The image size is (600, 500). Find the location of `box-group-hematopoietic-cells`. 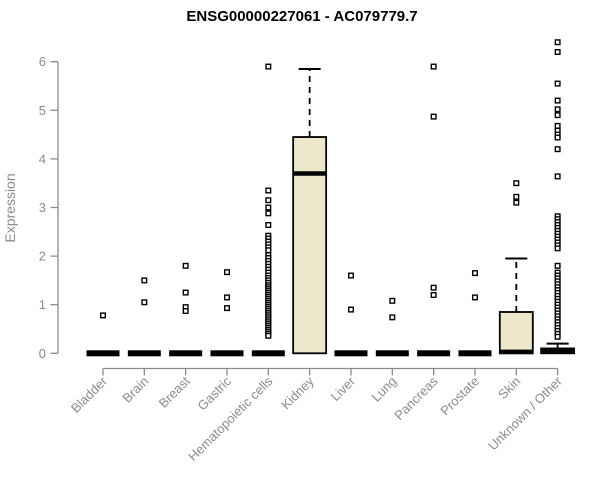

box-group-hematopoietic-cells is located at coordinates (268, 210).